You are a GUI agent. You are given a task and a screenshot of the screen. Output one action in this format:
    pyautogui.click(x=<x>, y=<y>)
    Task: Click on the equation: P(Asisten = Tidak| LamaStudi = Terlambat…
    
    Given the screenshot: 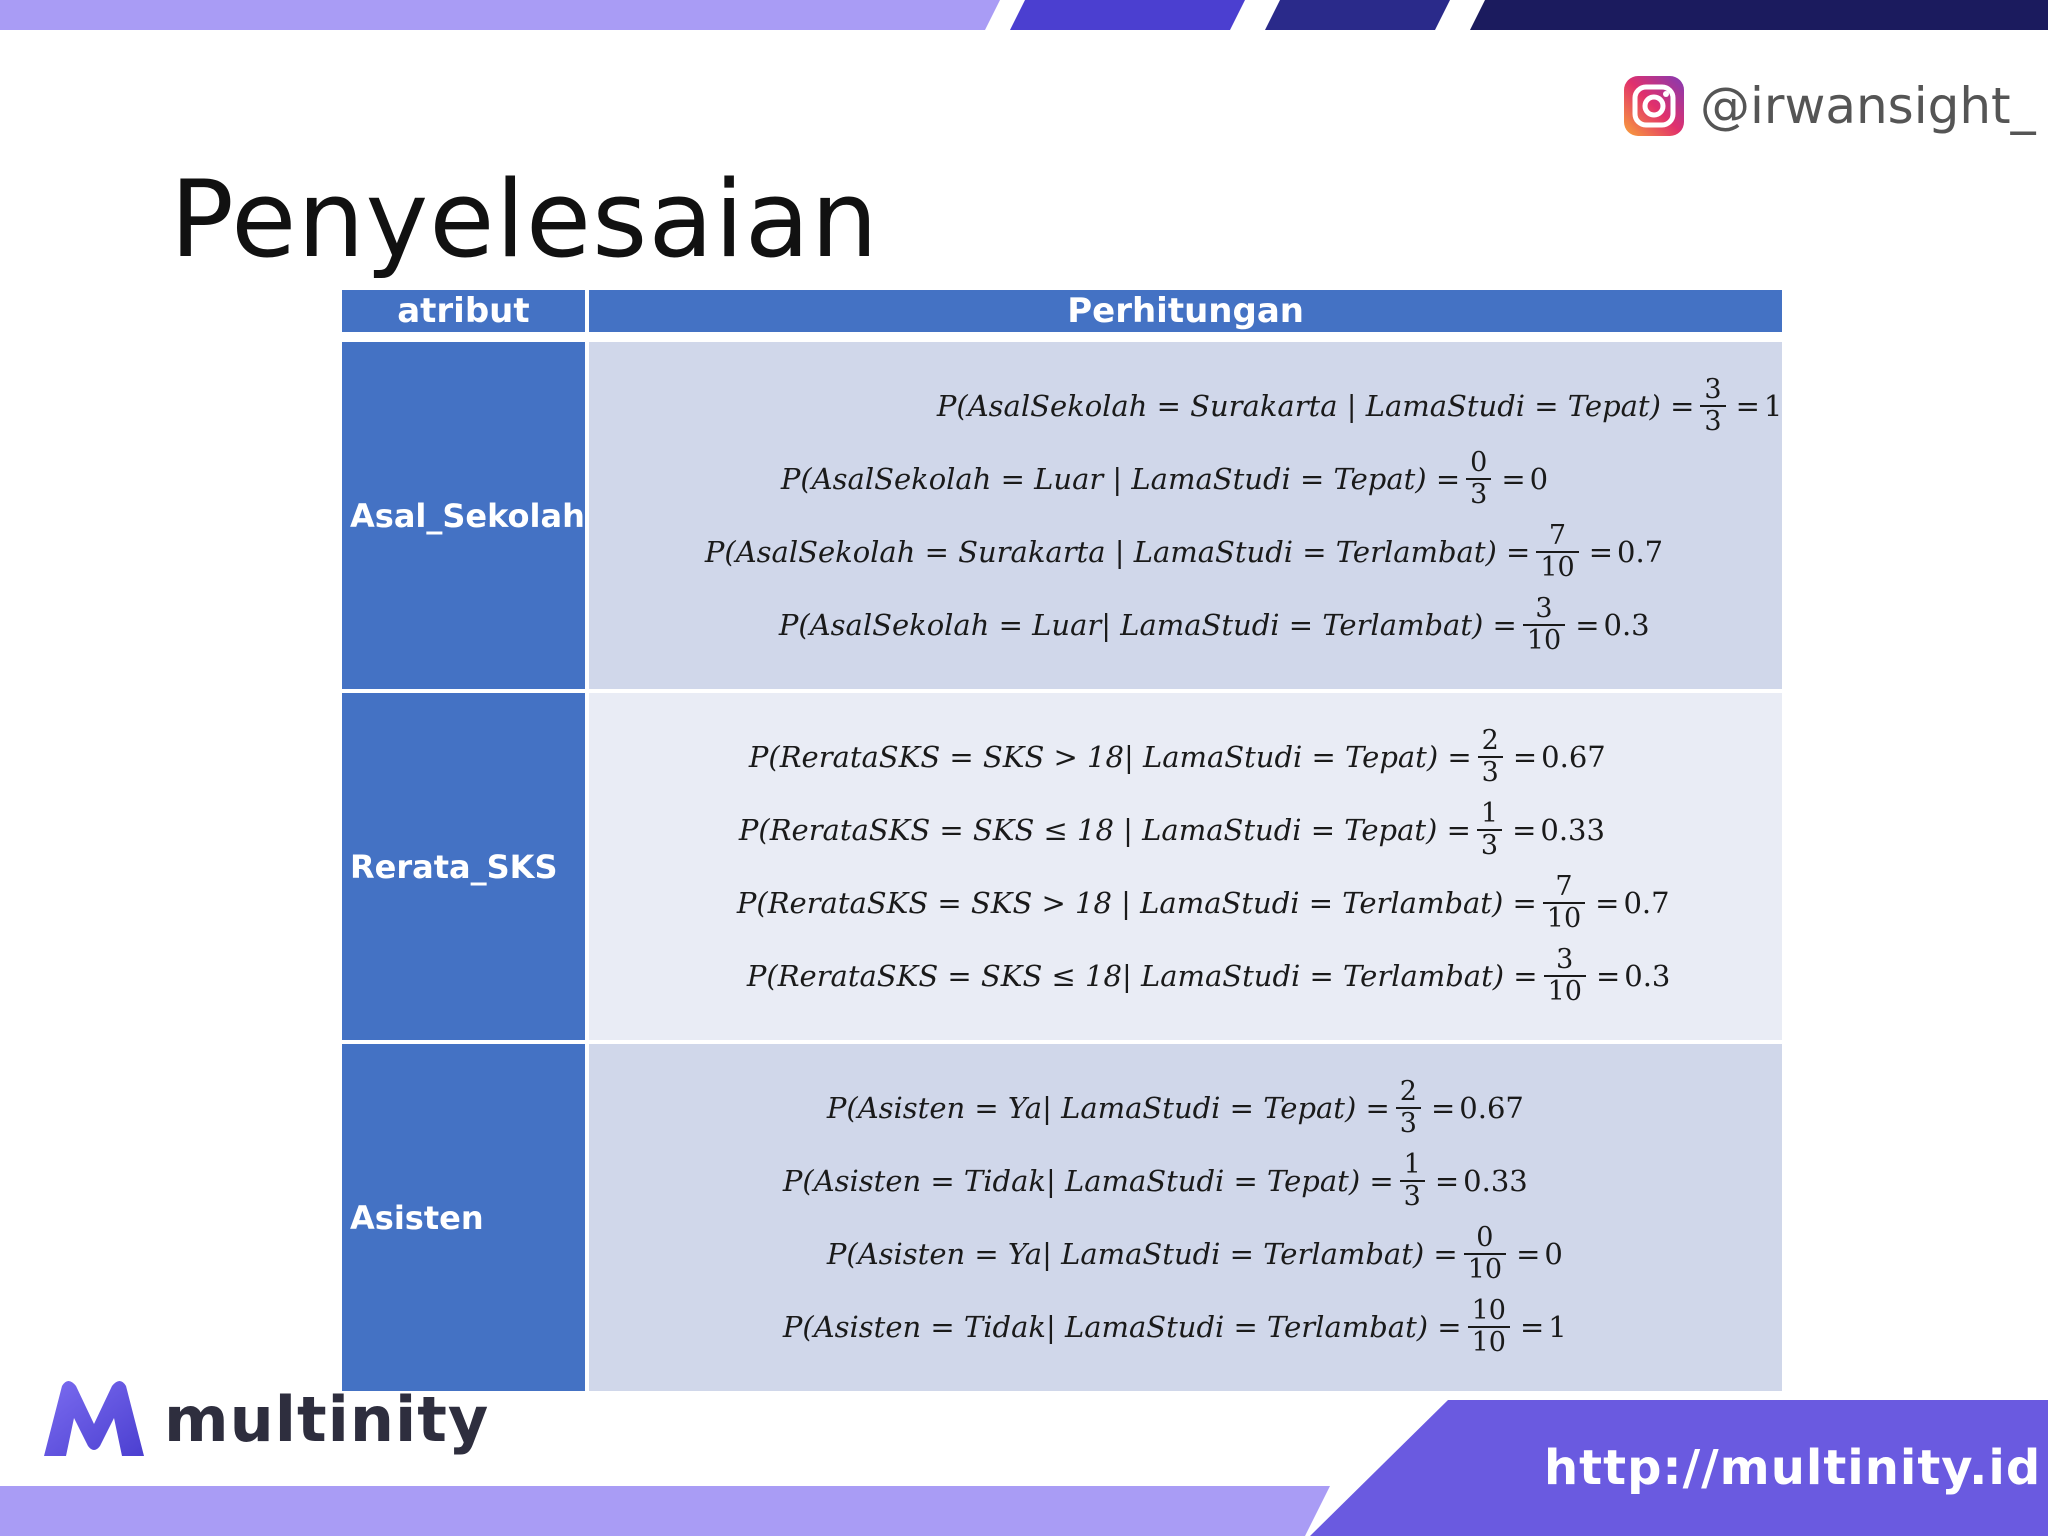 What is the action you would take?
    pyautogui.click(x=1174, y=1326)
    